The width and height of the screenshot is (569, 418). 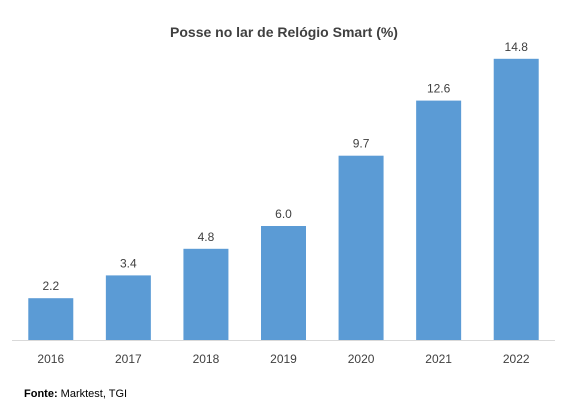 What do you see at coordinates (128, 359) in the screenshot?
I see `x-tick-label-2017: 2017` at bounding box center [128, 359].